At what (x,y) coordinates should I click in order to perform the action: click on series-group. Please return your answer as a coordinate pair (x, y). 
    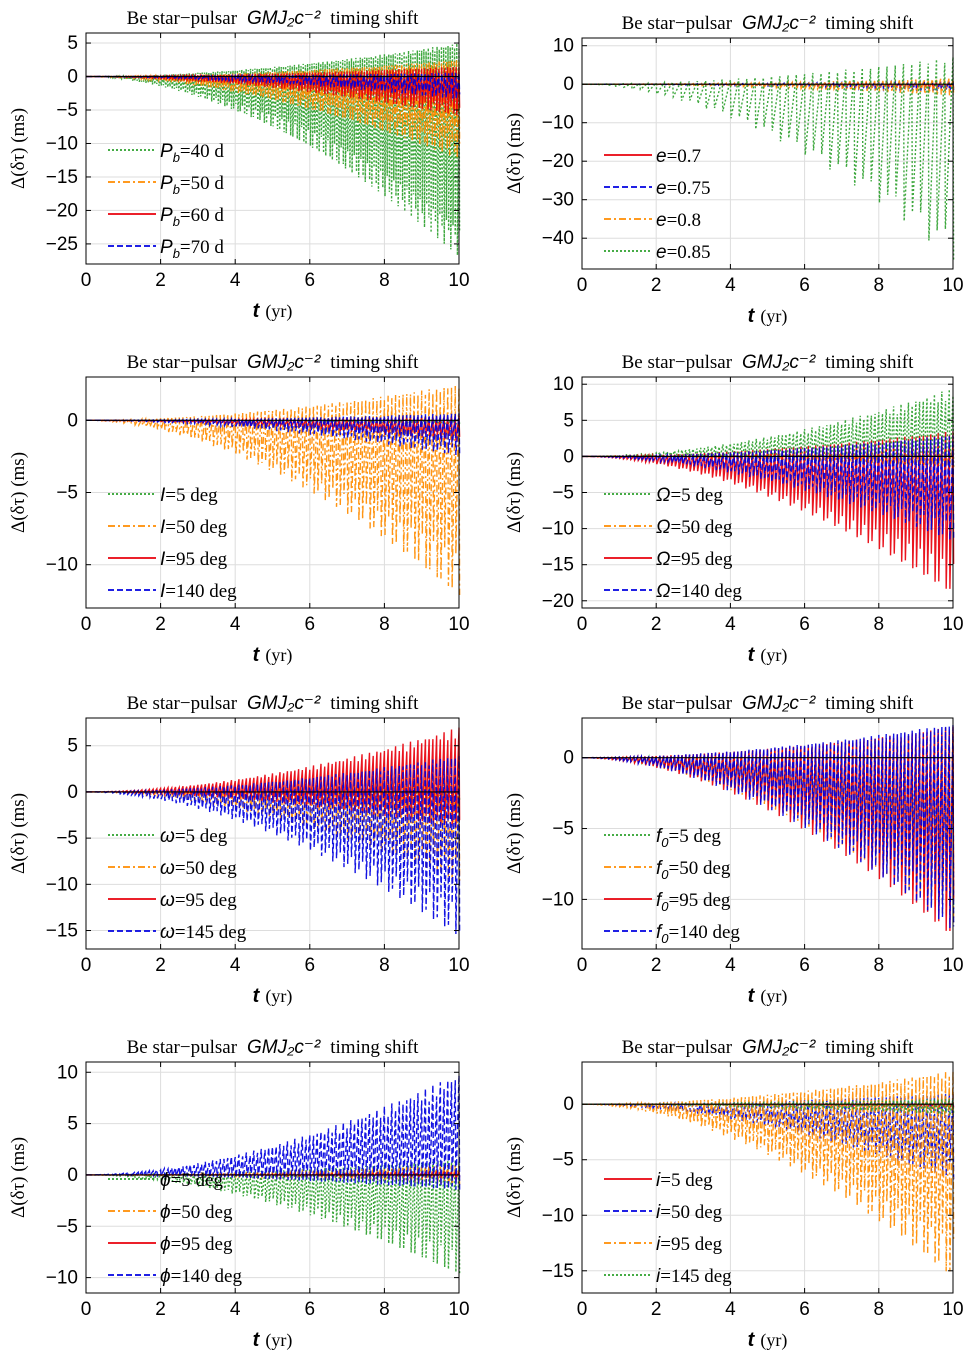
    Looking at the image, I should click on (768, 828).